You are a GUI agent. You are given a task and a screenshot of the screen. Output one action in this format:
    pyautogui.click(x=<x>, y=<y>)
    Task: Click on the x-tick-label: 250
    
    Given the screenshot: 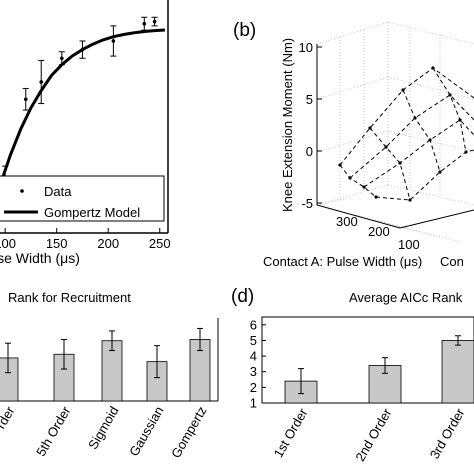 What is the action you would take?
    pyautogui.click(x=160, y=243)
    